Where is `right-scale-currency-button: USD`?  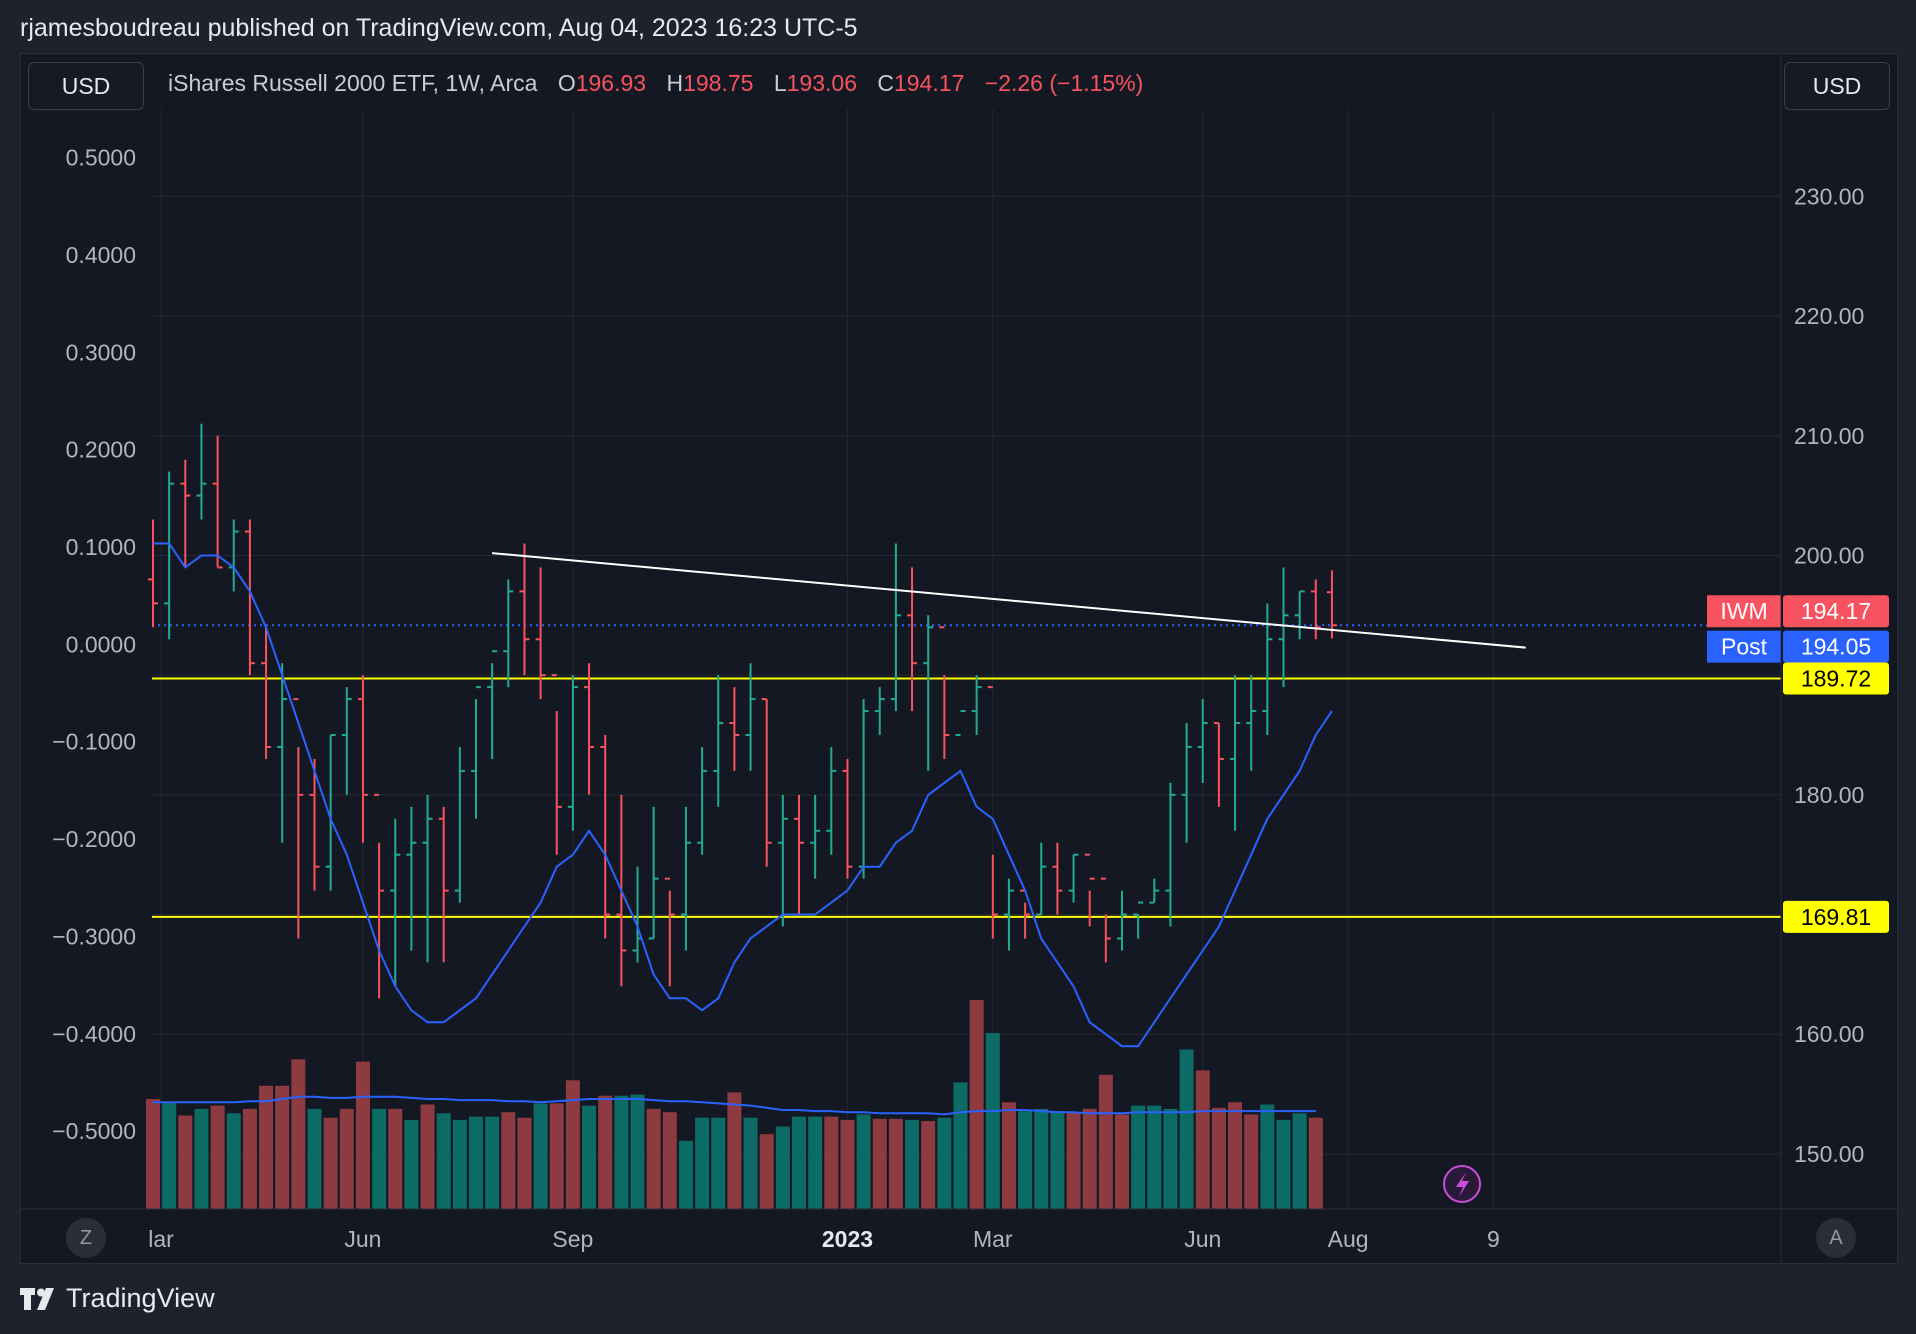
right-scale-currency-button: USD is located at coordinates (1837, 86).